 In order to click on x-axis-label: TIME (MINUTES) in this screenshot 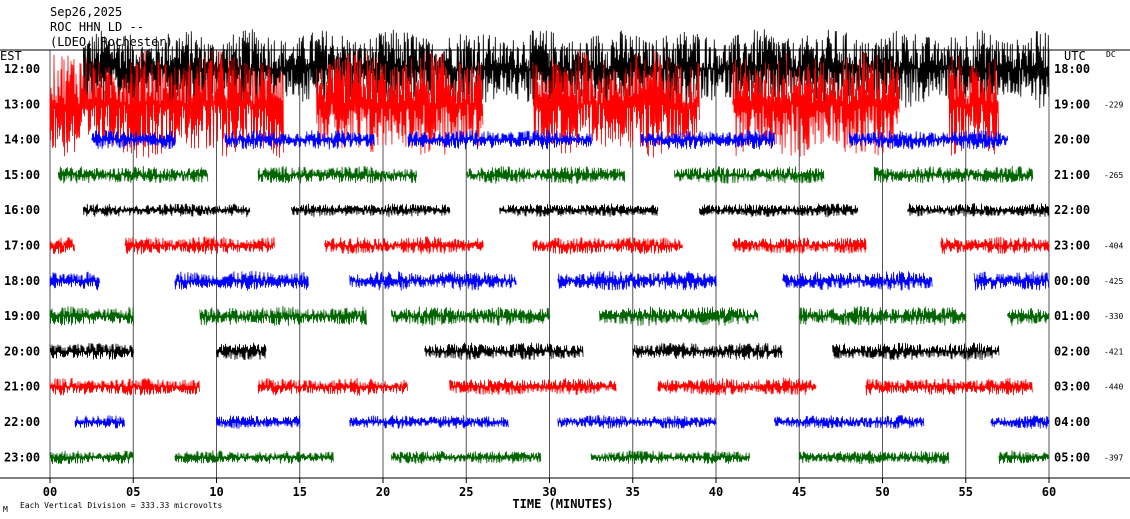, I will do `click(562, 504)`.